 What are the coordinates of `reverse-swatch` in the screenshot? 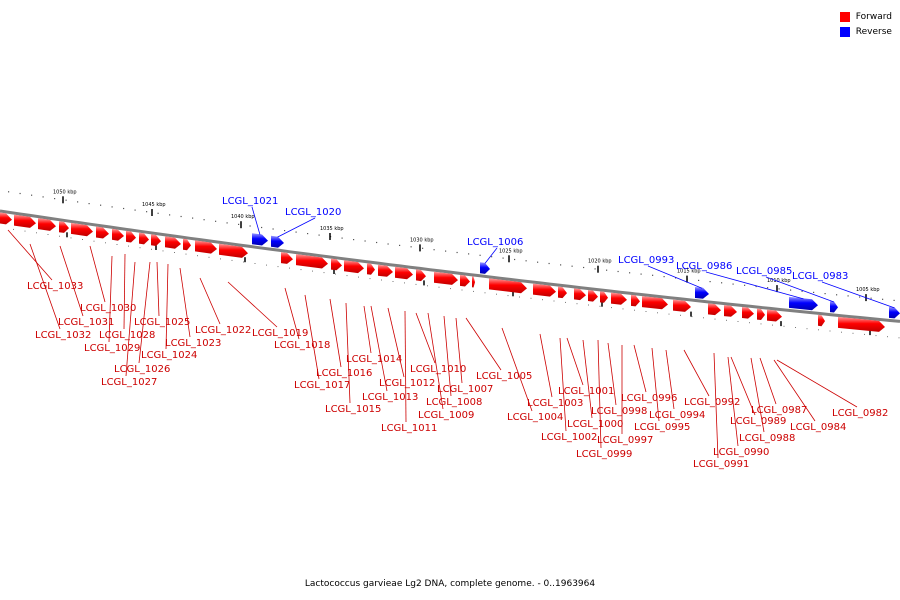 It's located at (844, 31).